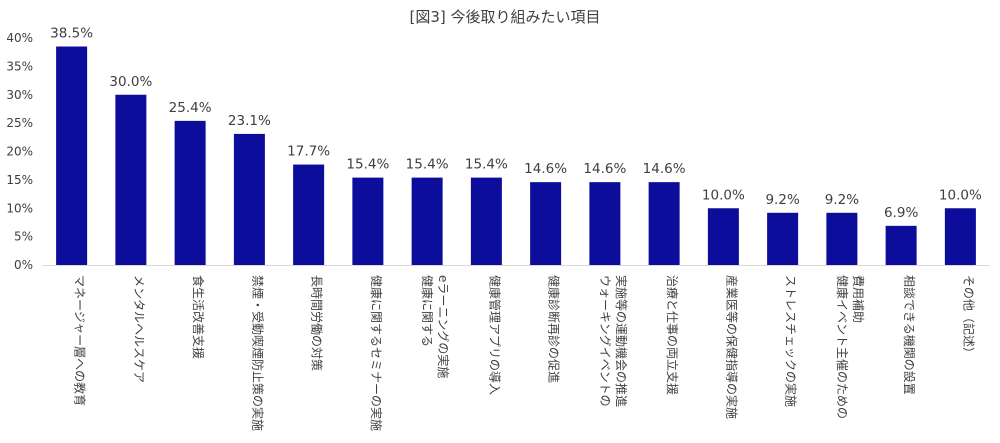 This screenshot has width=1000, height=443. Describe the element at coordinates (130, 82) in the screenshot. I see `data-label: 30.0%` at that location.